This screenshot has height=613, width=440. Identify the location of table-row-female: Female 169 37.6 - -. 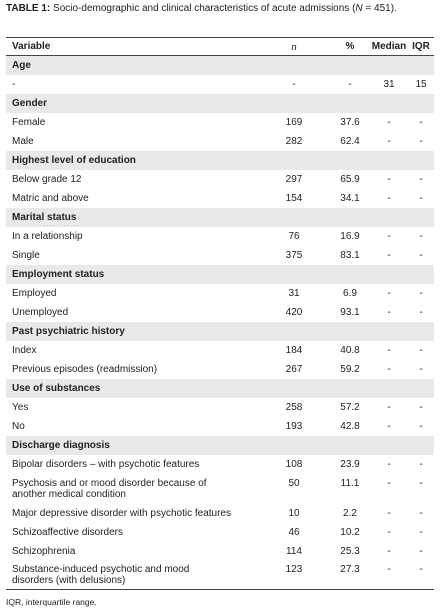
(220, 122).